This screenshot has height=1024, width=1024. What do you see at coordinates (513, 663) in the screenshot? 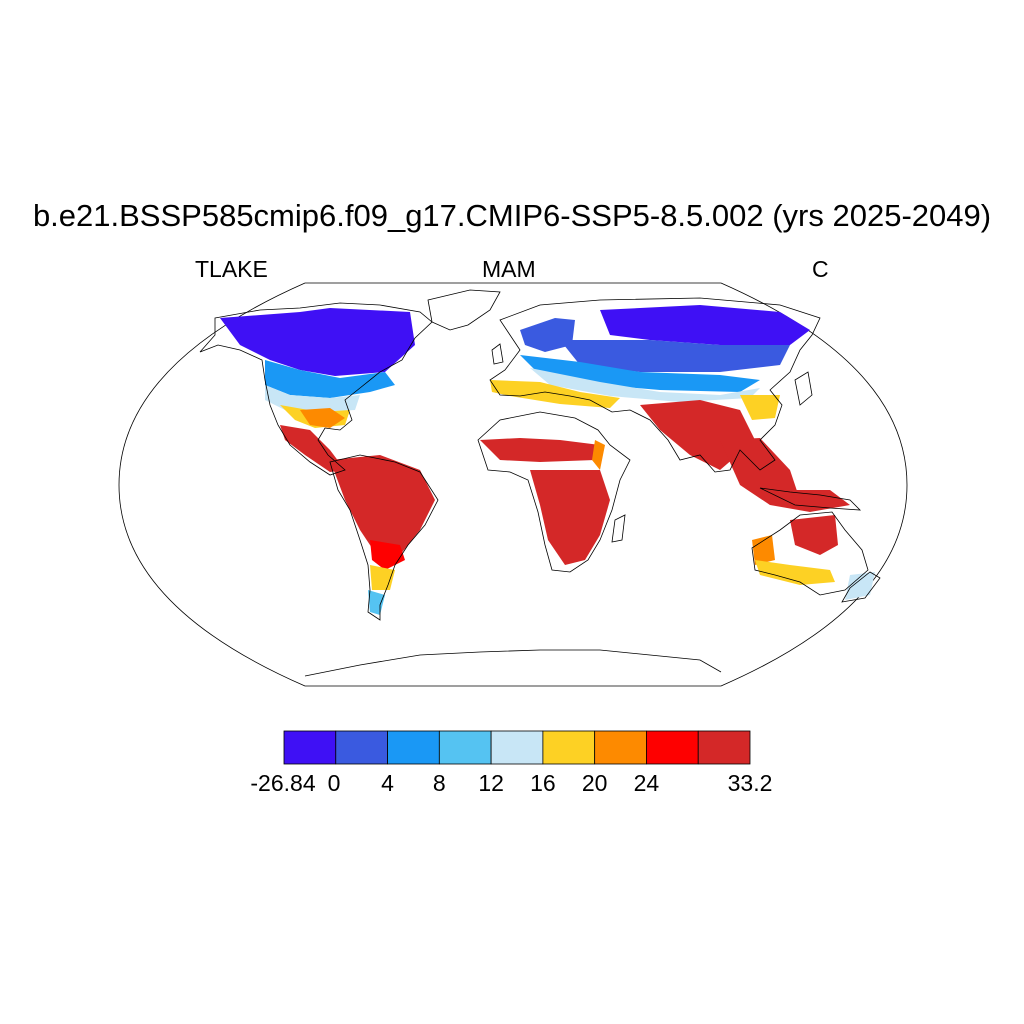
I see `coast-antarctica` at bounding box center [513, 663].